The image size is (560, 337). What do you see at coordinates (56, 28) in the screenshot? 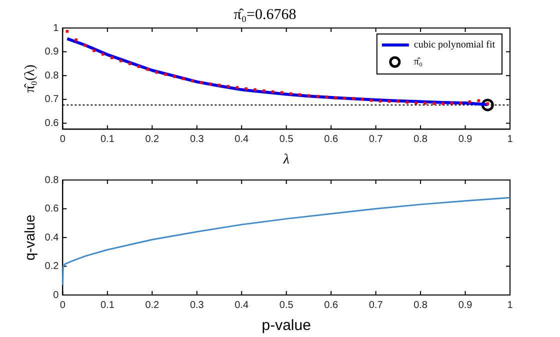
I see `y-tick-label: 1` at bounding box center [56, 28].